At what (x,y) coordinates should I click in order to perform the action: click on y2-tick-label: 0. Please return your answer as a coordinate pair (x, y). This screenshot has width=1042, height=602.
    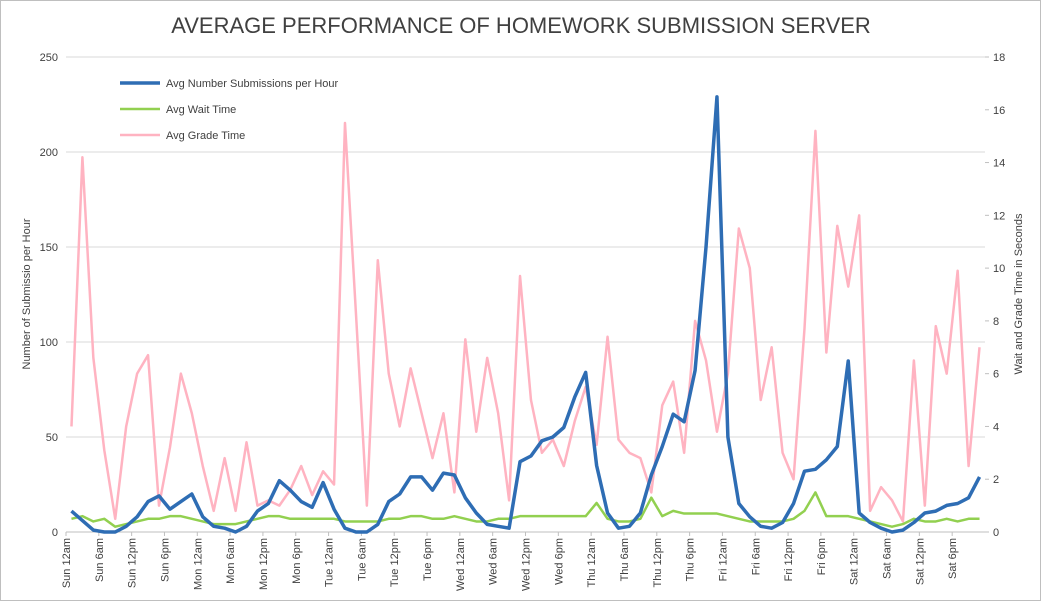
    Looking at the image, I should click on (996, 533).